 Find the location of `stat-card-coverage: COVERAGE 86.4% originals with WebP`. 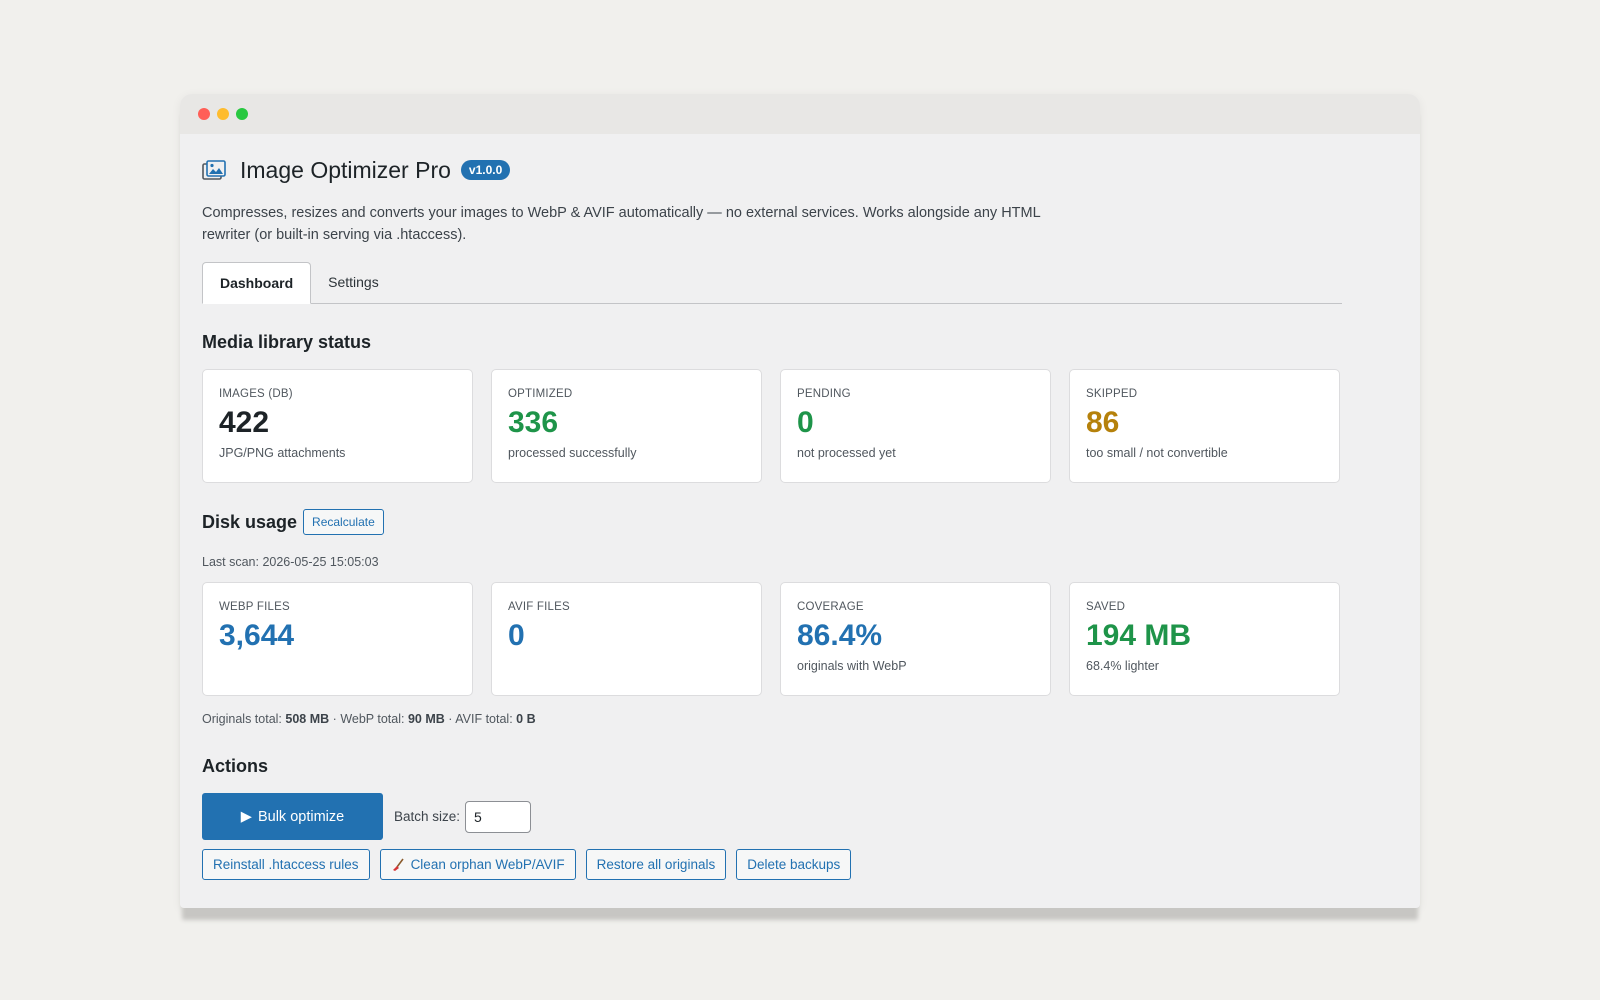

stat-card-coverage: COVERAGE 86.4% originals with WebP is located at coordinates (915, 639).